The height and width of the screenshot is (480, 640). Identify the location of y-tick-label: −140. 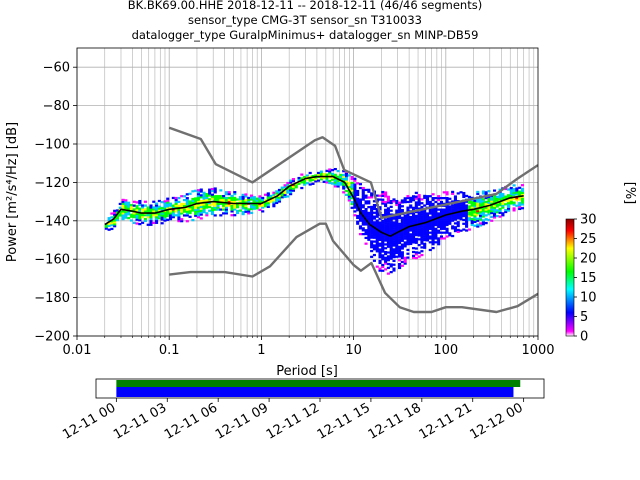
(52, 221).